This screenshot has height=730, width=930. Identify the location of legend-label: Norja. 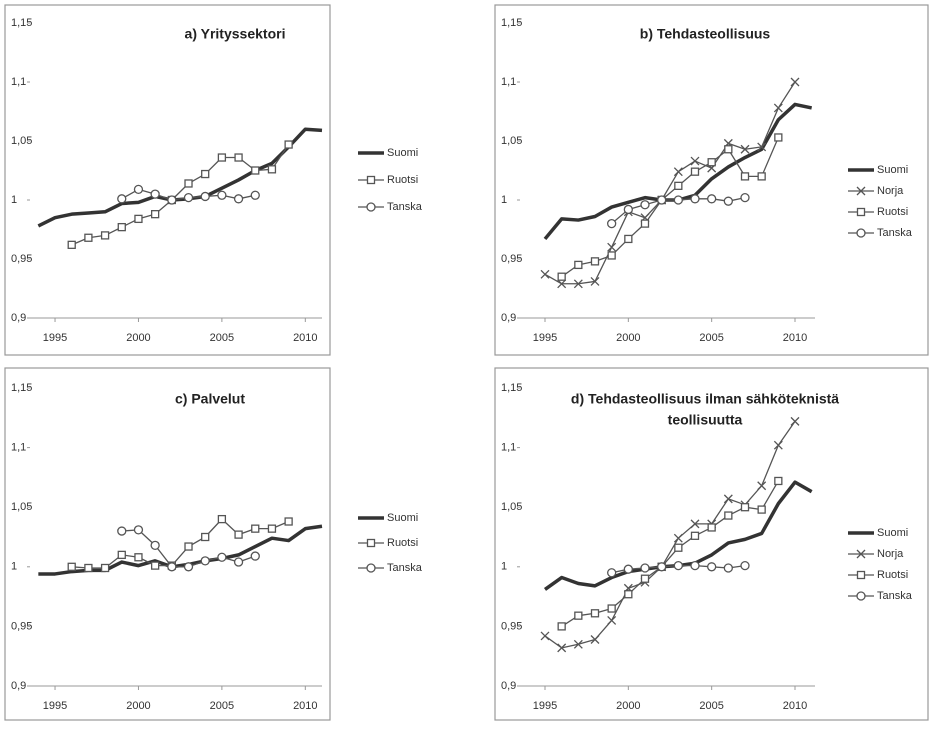
(890, 191).